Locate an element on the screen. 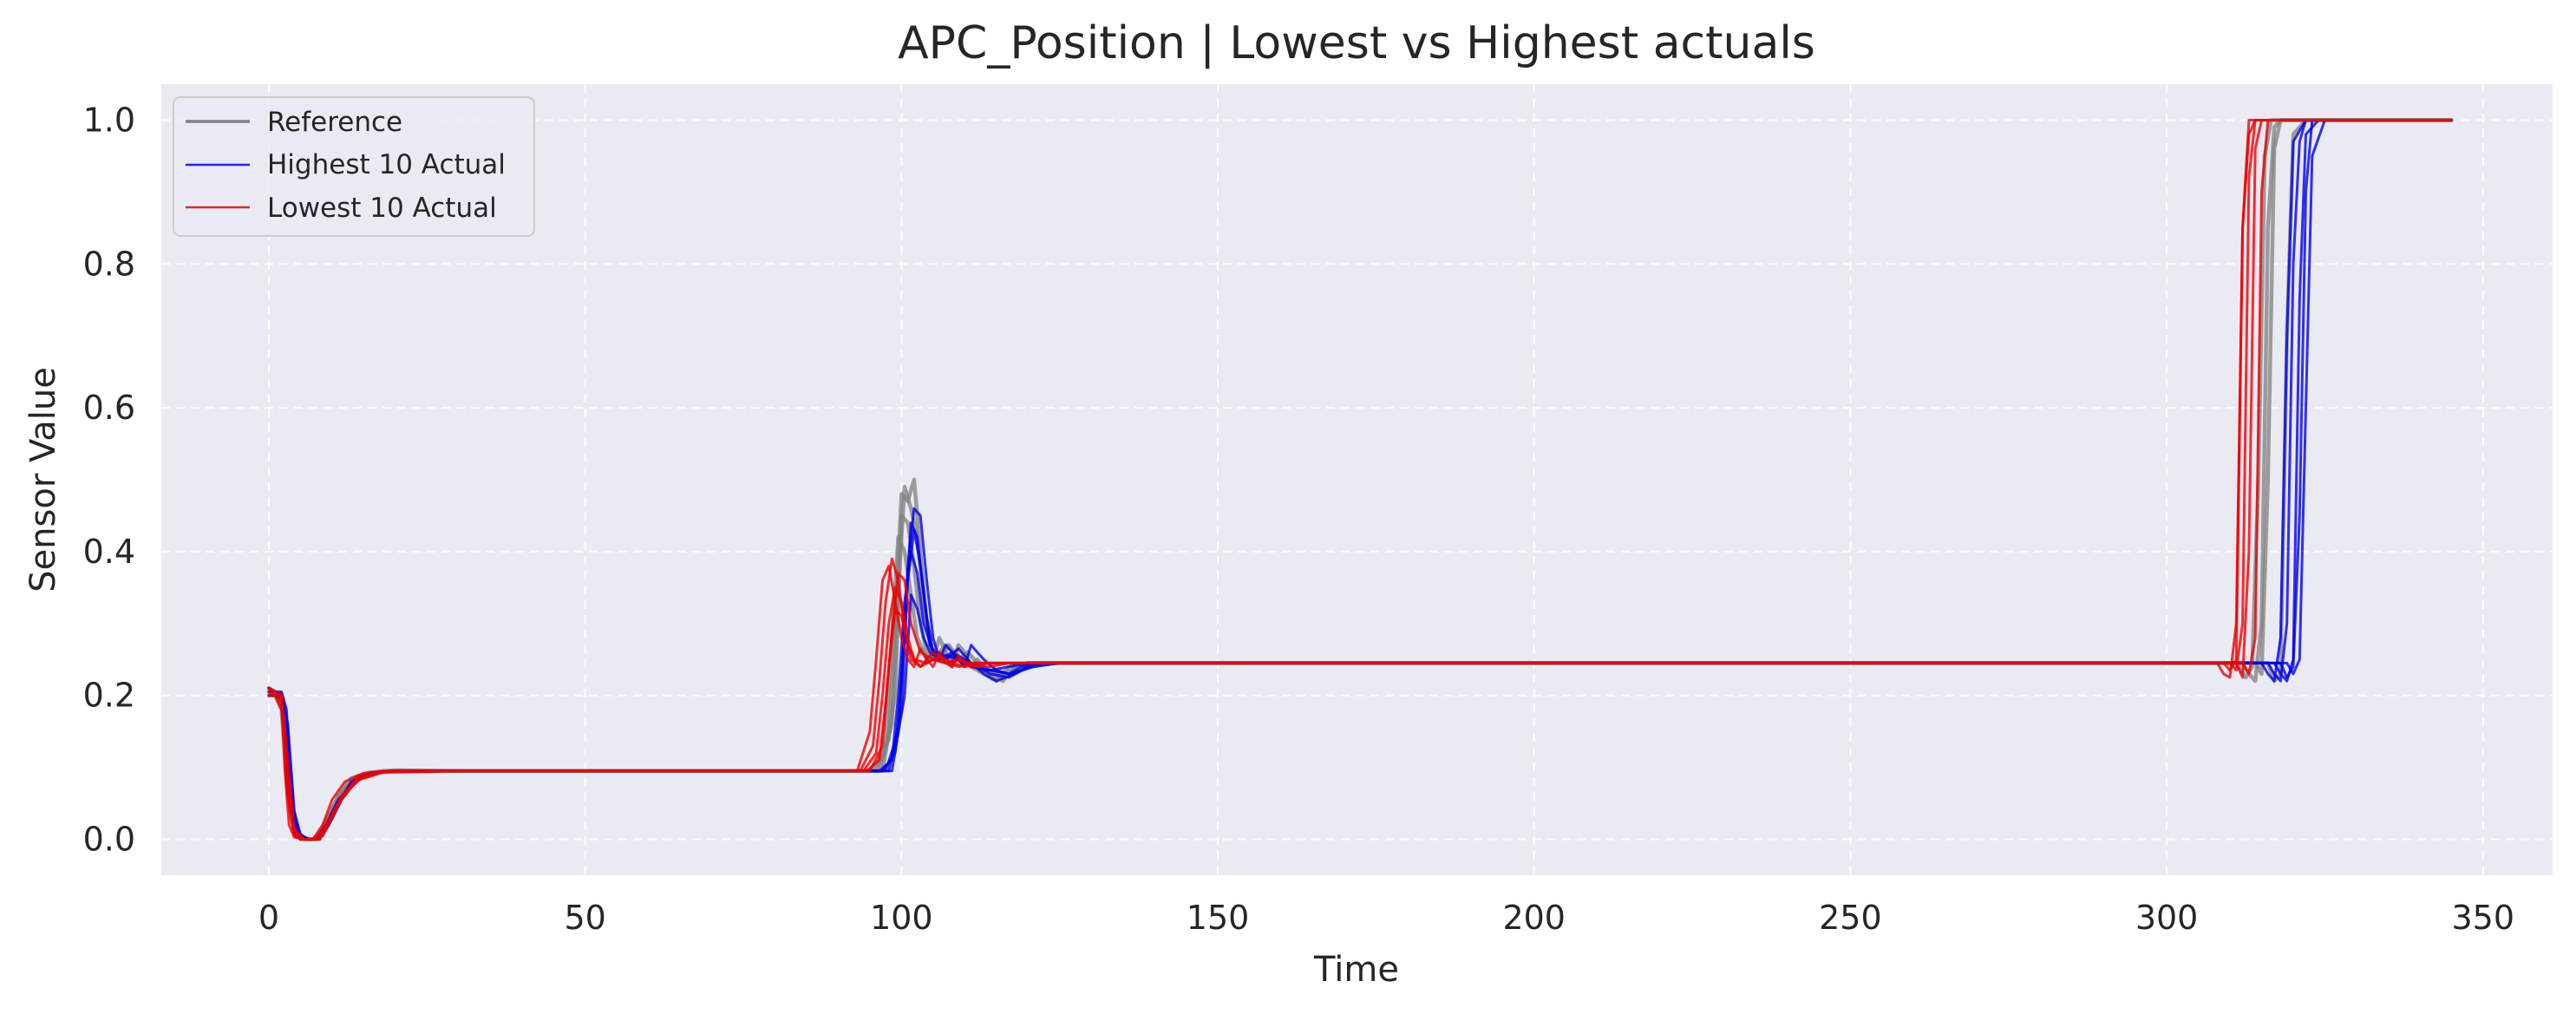 The height and width of the screenshot is (1014, 2576). y-axis-label: Sensor Value is located at coordinates (43, 479).